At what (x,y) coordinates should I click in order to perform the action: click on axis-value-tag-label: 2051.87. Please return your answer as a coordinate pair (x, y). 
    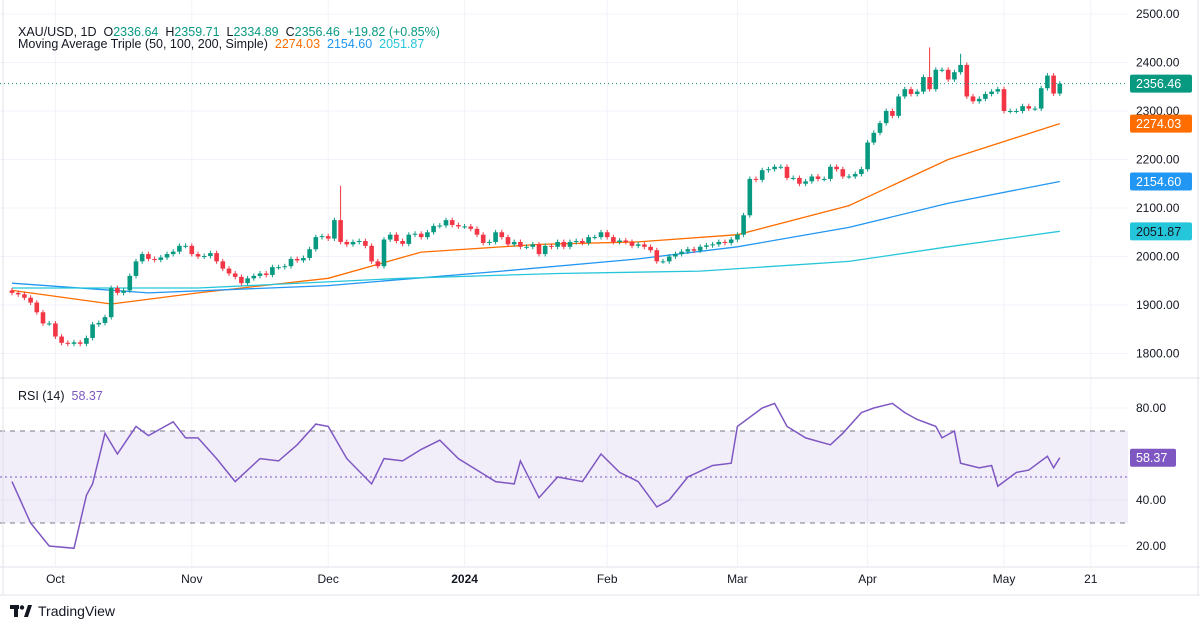
    Looking at the image, I should click on (1158, 232).